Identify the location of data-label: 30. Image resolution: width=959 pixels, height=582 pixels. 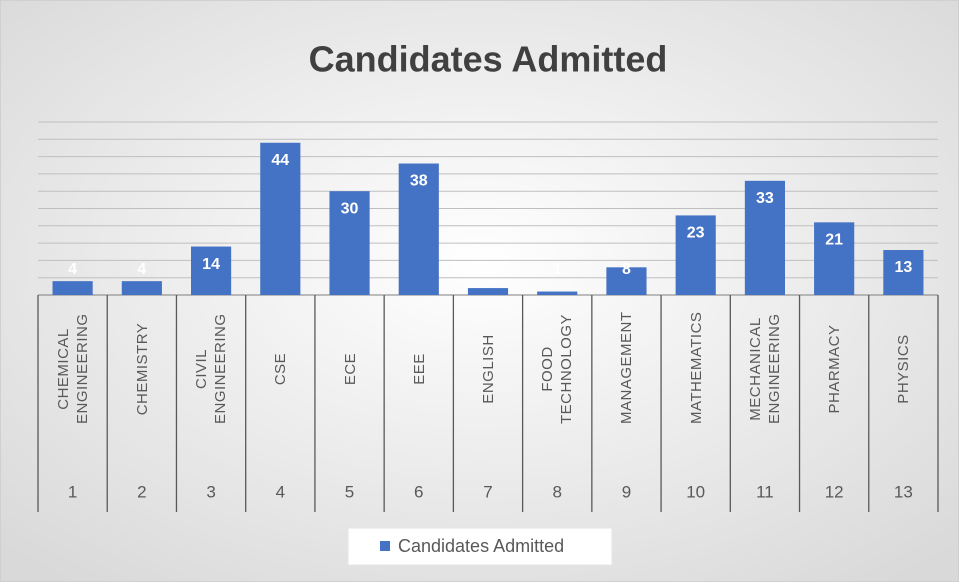
(350, 208).